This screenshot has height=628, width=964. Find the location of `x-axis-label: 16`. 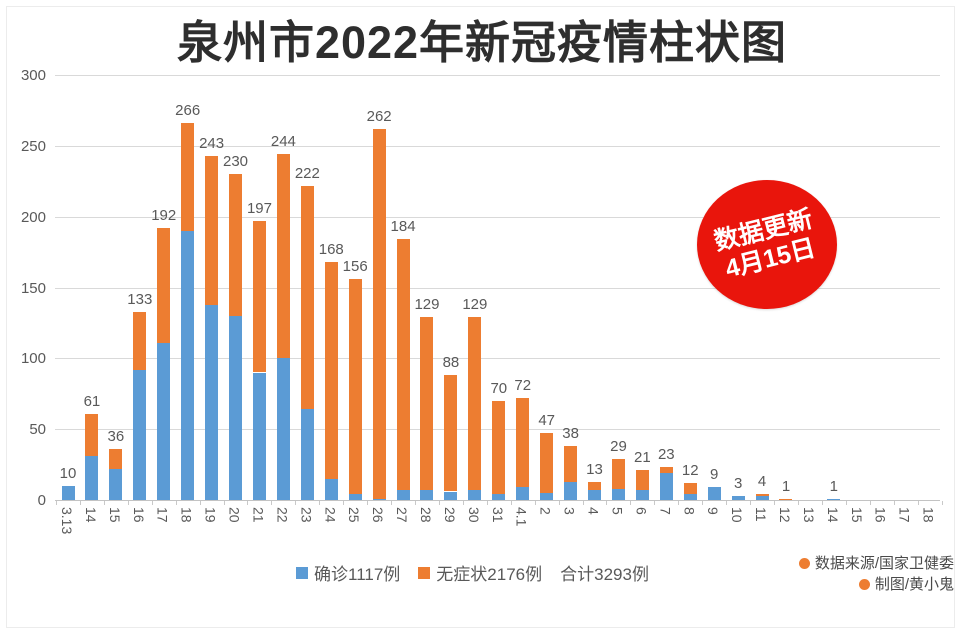

x-axis-label: 16 is located at coordinates (880, 515).